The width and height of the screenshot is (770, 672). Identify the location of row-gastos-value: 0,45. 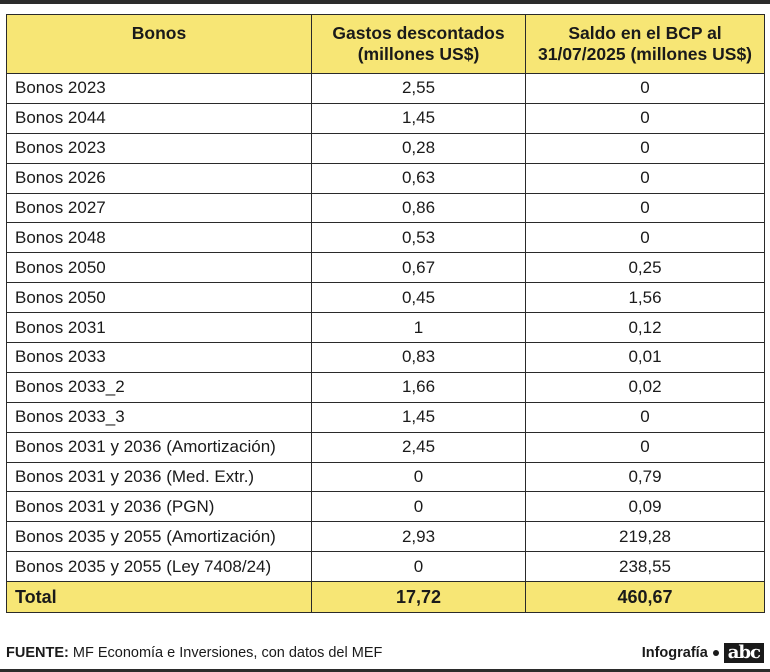
(418, 298).